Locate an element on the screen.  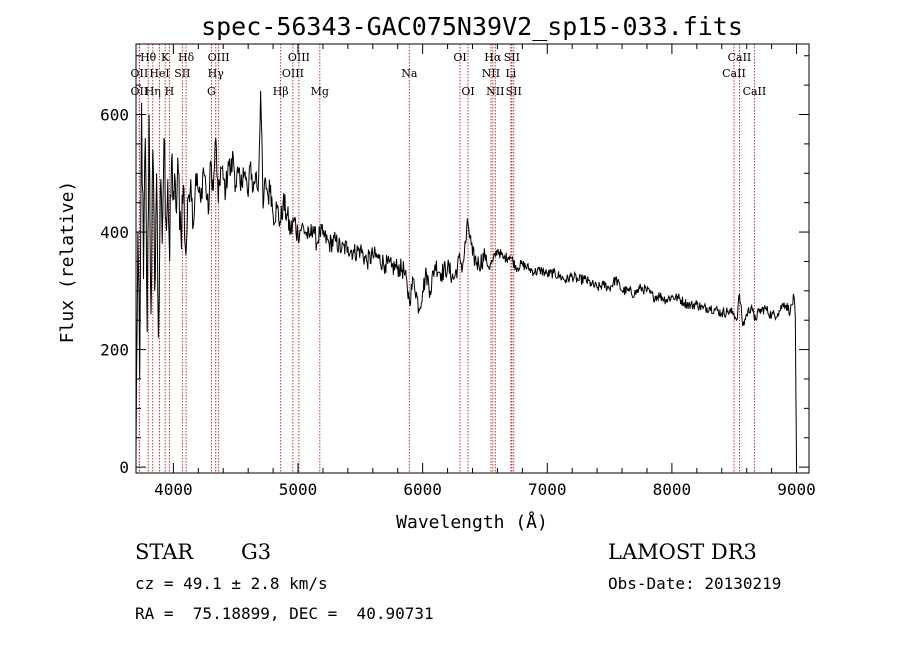
marker-label-13: OIII is located at coordinates (293, 73).